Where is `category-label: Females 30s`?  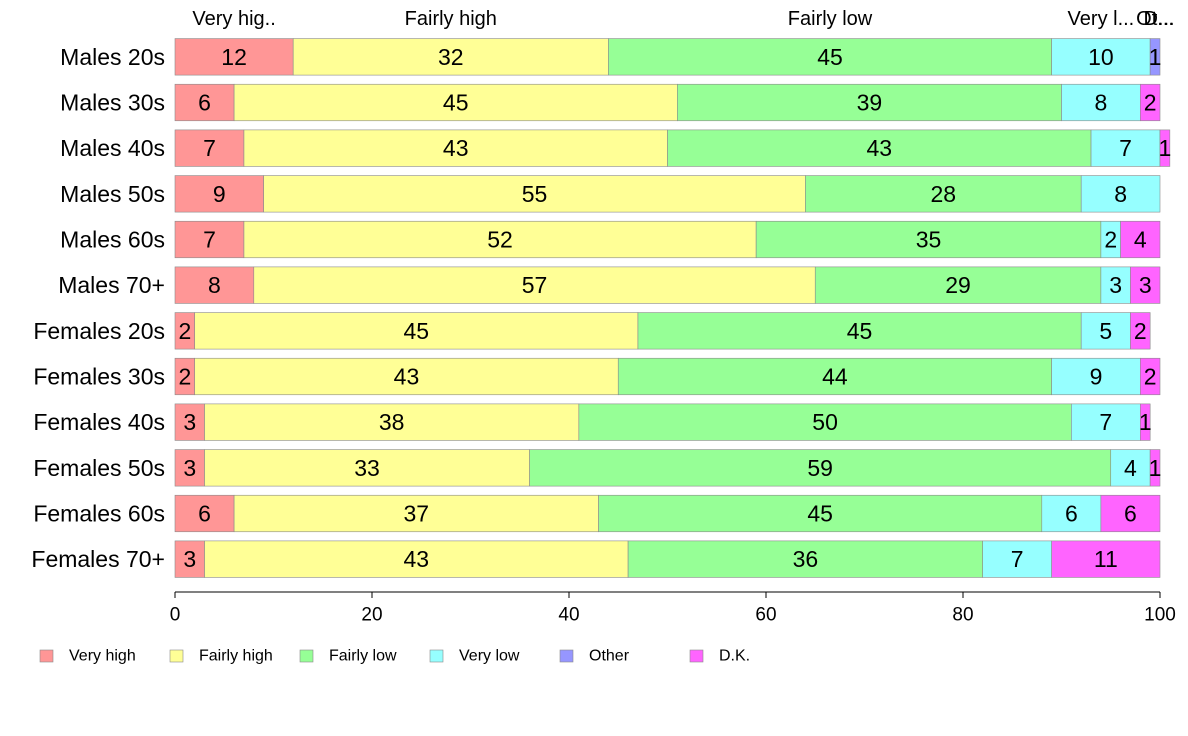 category-label: Females 30s is located at coordinates (99, 377).